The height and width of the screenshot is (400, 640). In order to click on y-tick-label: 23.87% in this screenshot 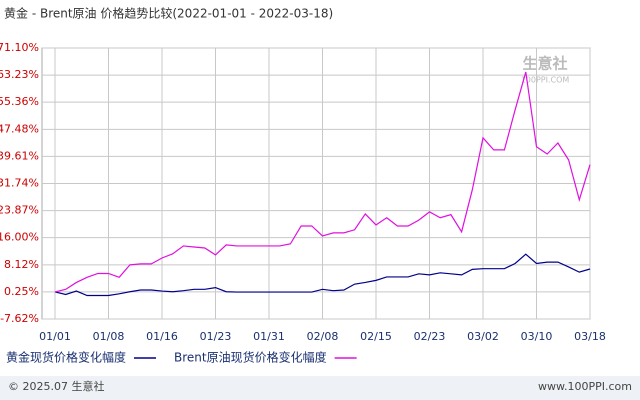, I will do `click(19, 210)`.